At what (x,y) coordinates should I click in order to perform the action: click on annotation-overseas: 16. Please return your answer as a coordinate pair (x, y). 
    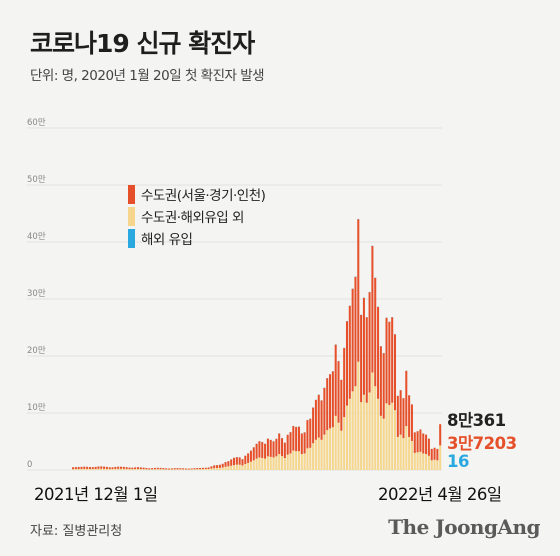
    Looking at the image, I should click on (458, 461).